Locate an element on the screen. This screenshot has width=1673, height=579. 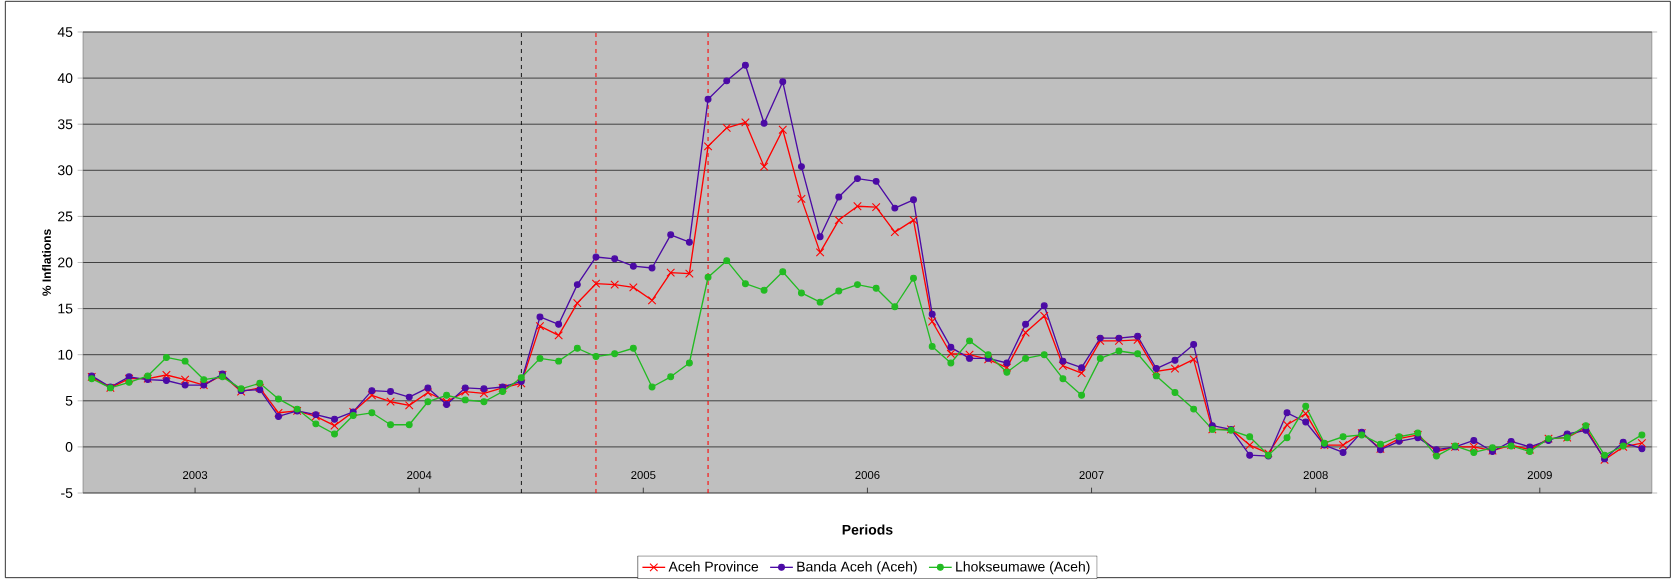
x-tick-label: 2003 is located at coordinates (195, 475).